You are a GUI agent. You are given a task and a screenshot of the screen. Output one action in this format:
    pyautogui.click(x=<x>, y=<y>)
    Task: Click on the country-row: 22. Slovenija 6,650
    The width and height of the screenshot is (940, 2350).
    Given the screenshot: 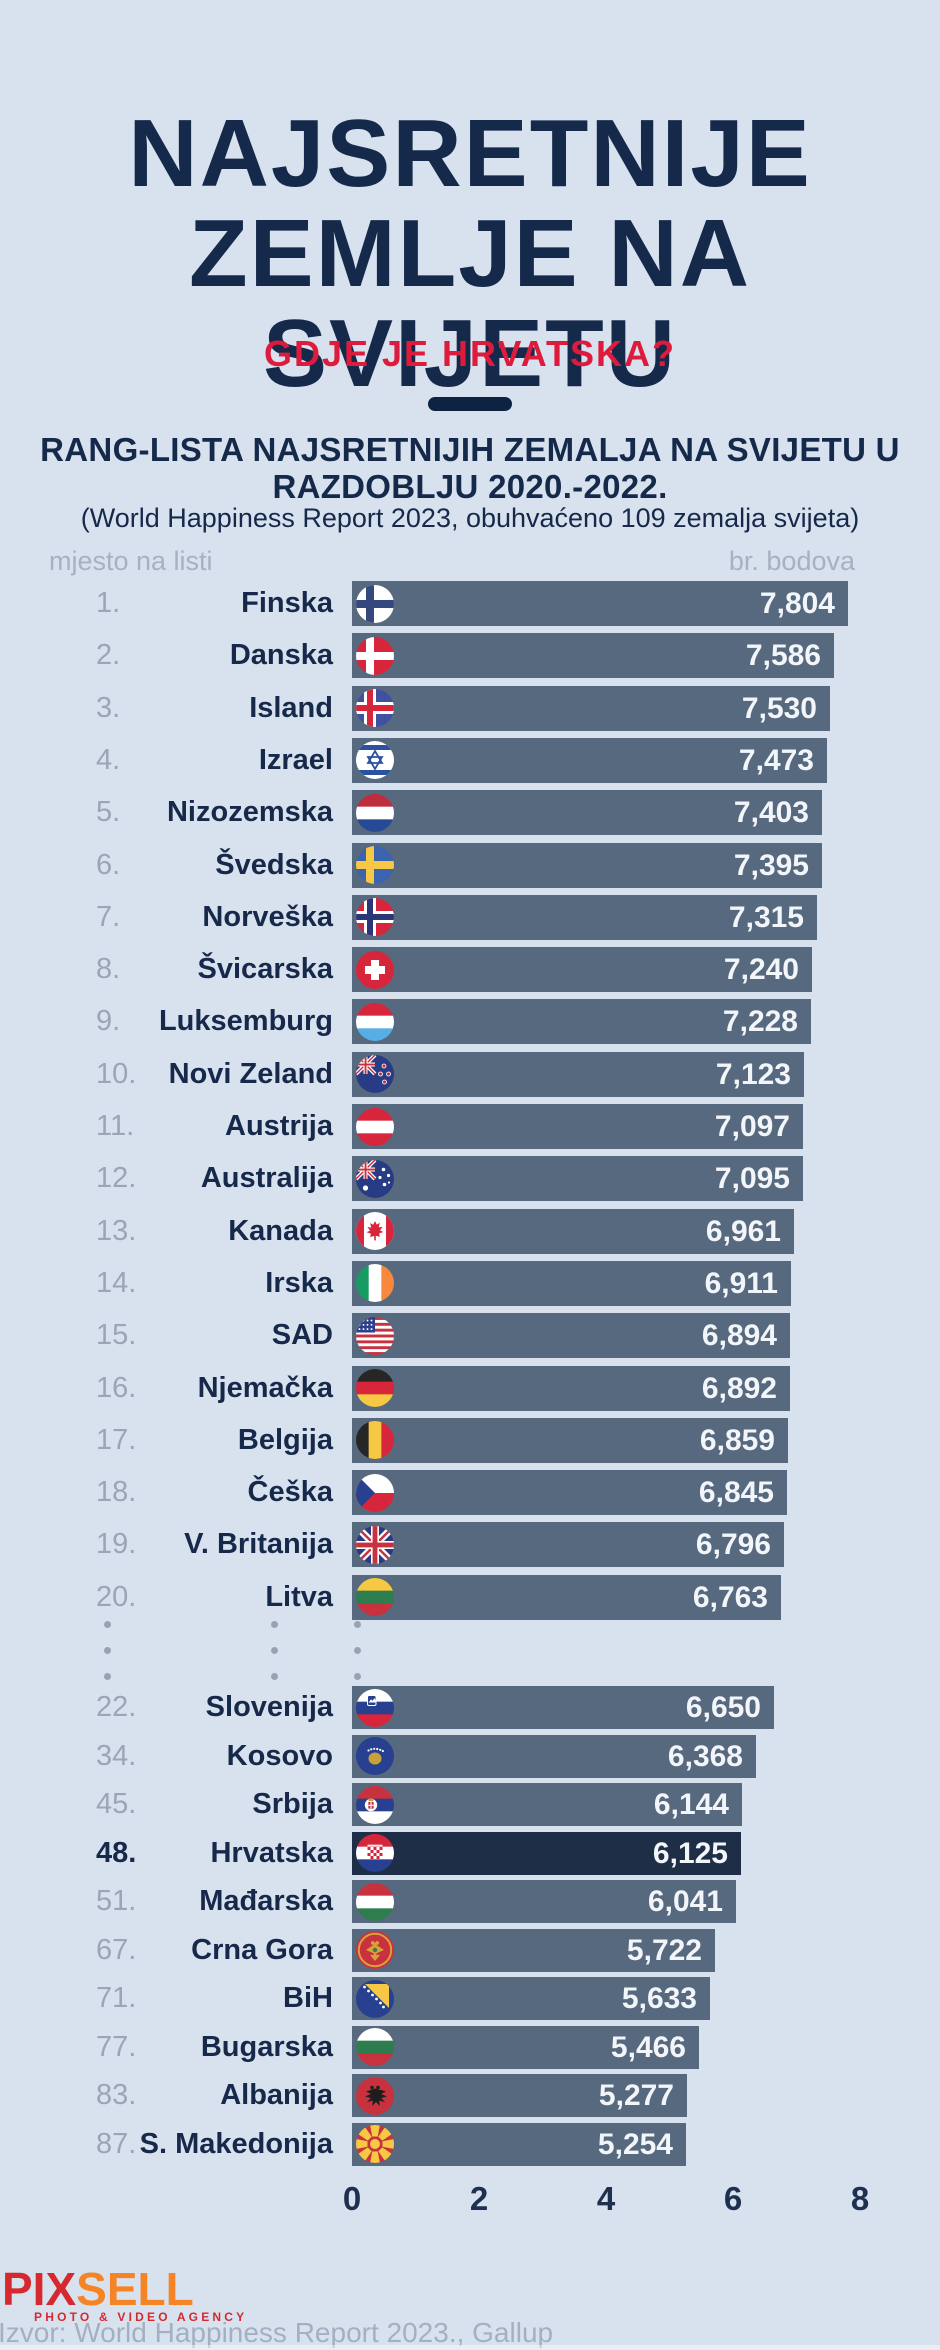 What is the action you would take?
    pyautogui.click(x=470, y=1707)
    